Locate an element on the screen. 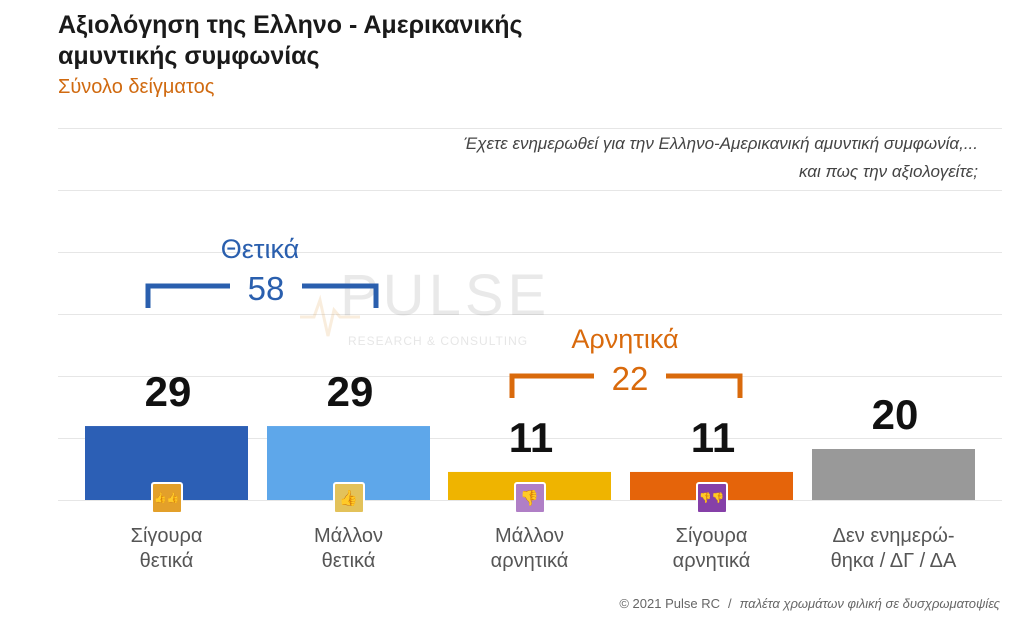 This screenshot has height=622, width=1024. footer-copyright: © 2021 Pulse RC is located at coordinates (669, 603).